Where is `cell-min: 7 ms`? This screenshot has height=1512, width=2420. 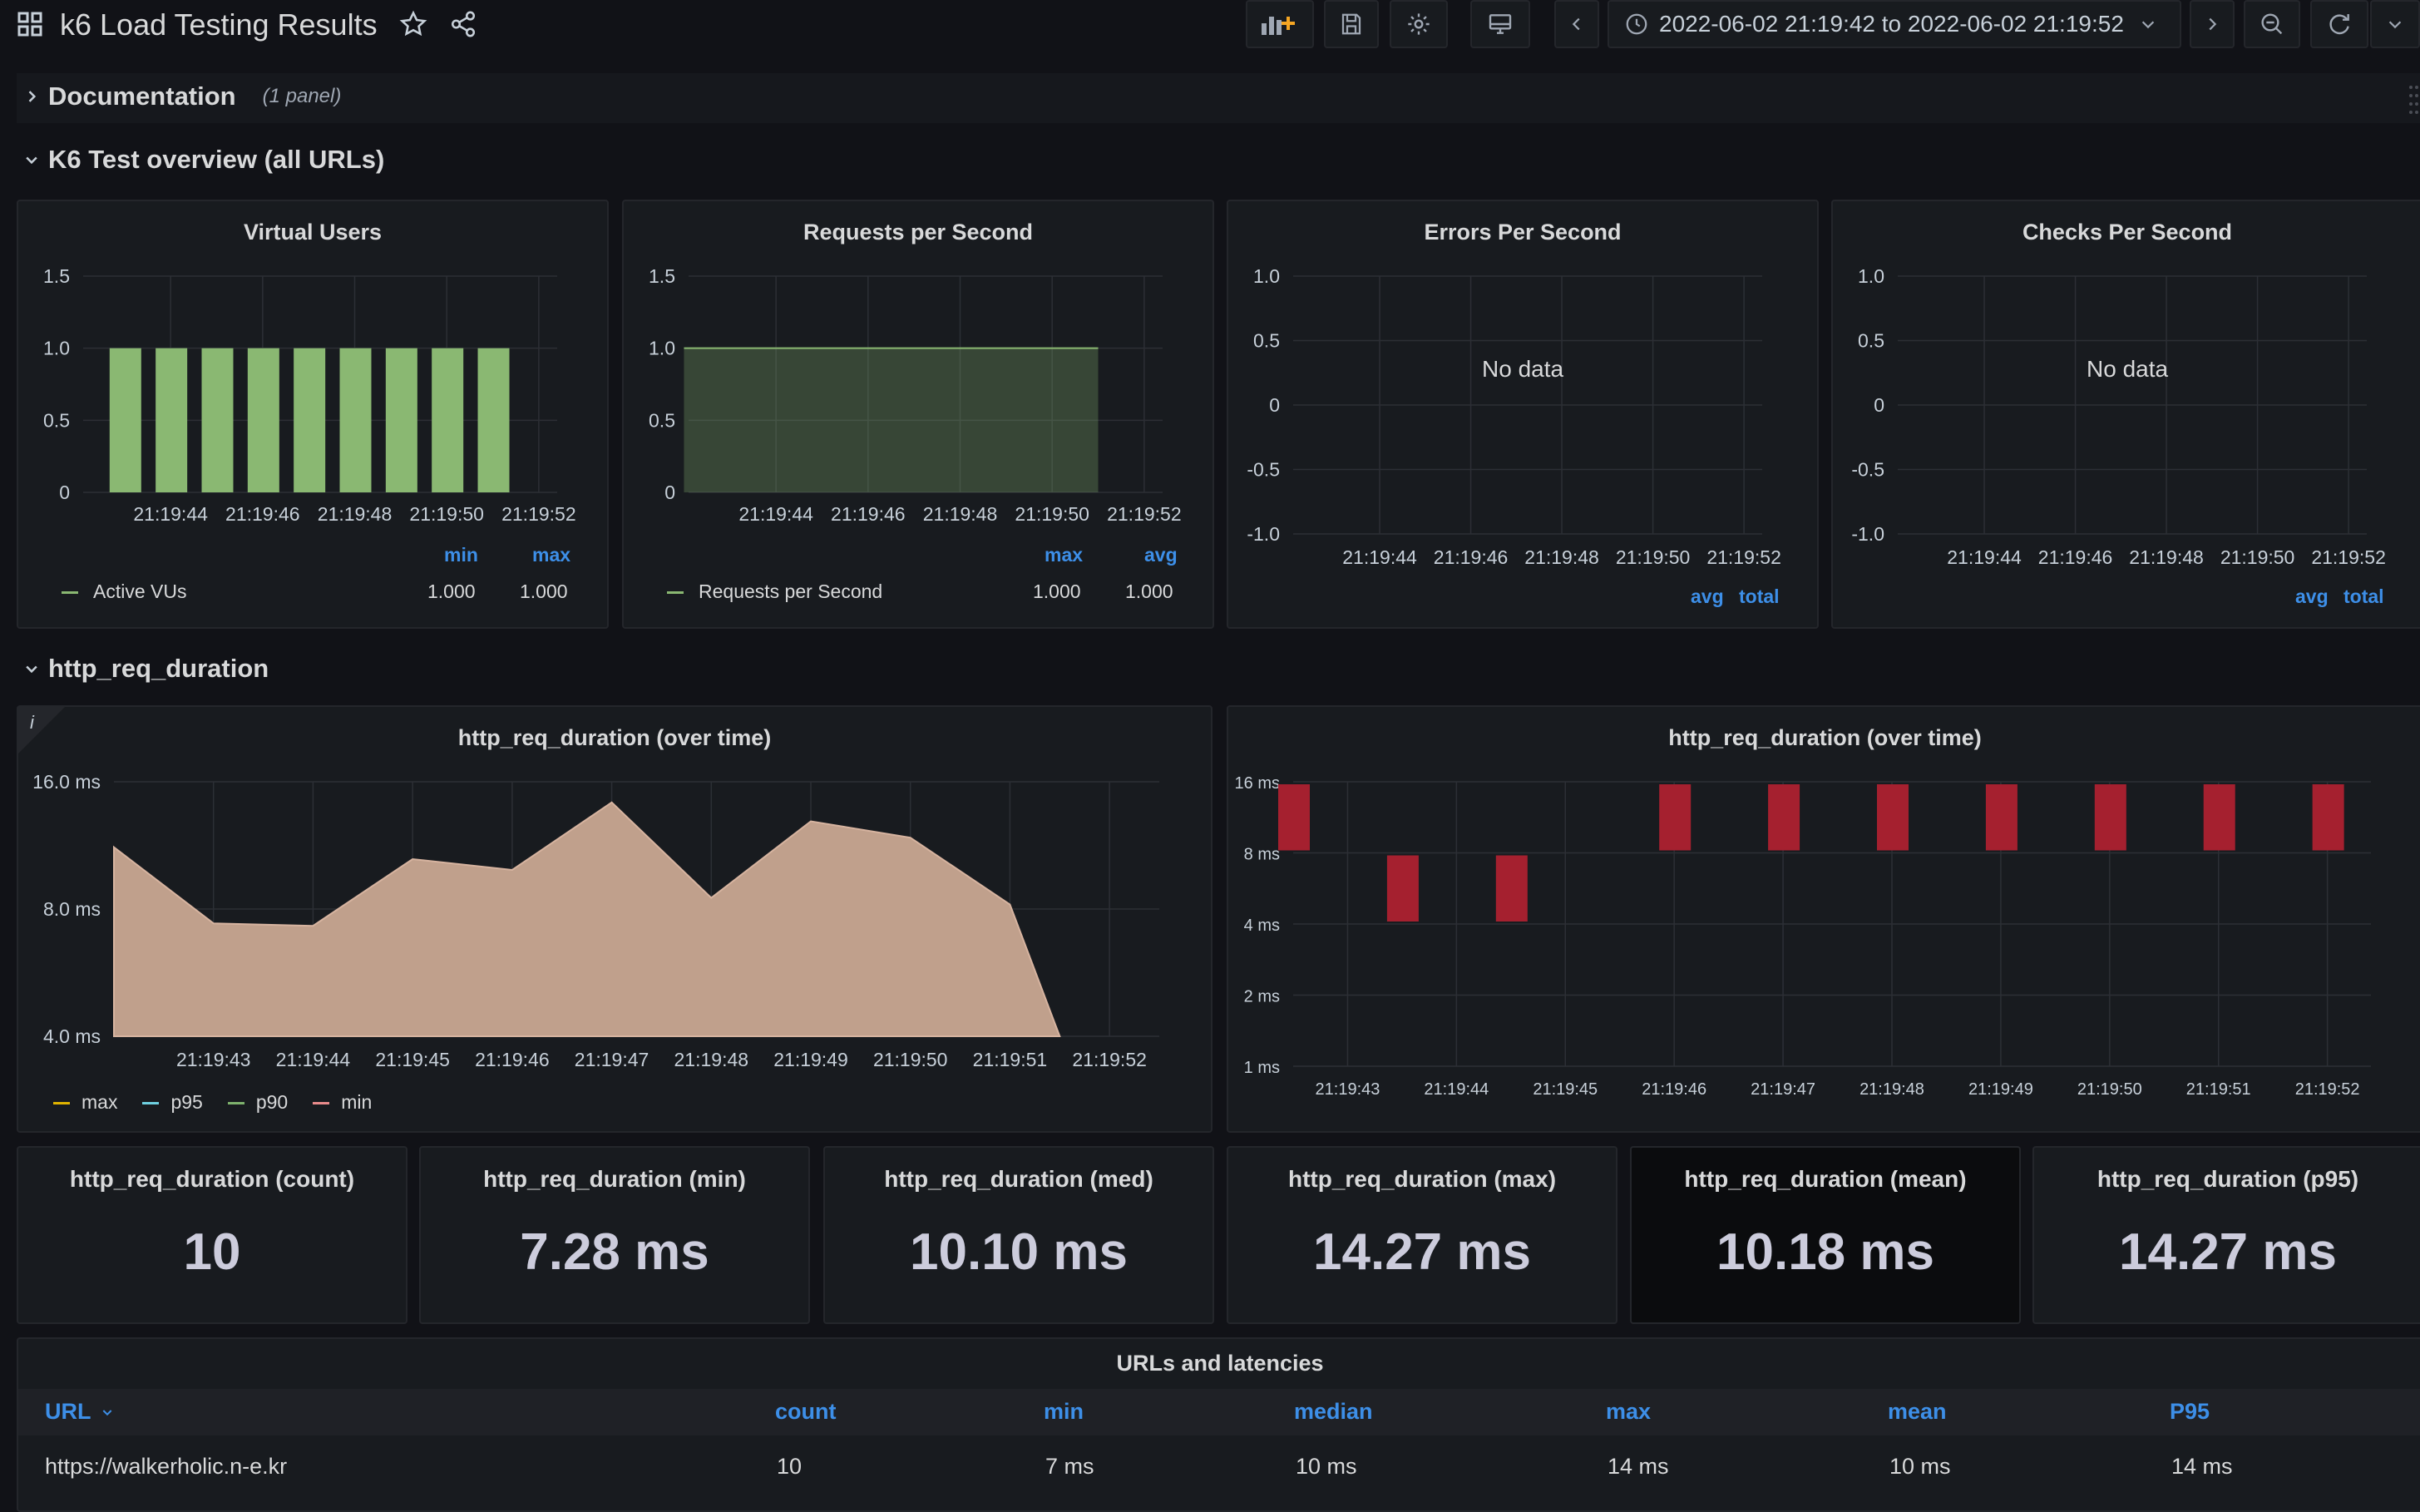 cell-min: 7 ms is located at coordinates (1070, 1466).